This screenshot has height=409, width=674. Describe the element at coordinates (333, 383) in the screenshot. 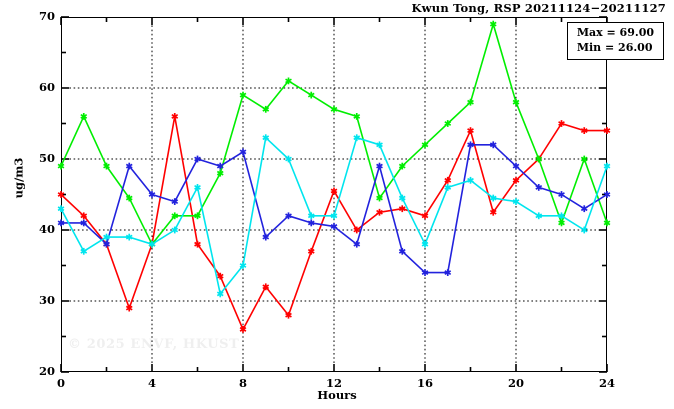

I see `x-tick-label: 12` at that location.